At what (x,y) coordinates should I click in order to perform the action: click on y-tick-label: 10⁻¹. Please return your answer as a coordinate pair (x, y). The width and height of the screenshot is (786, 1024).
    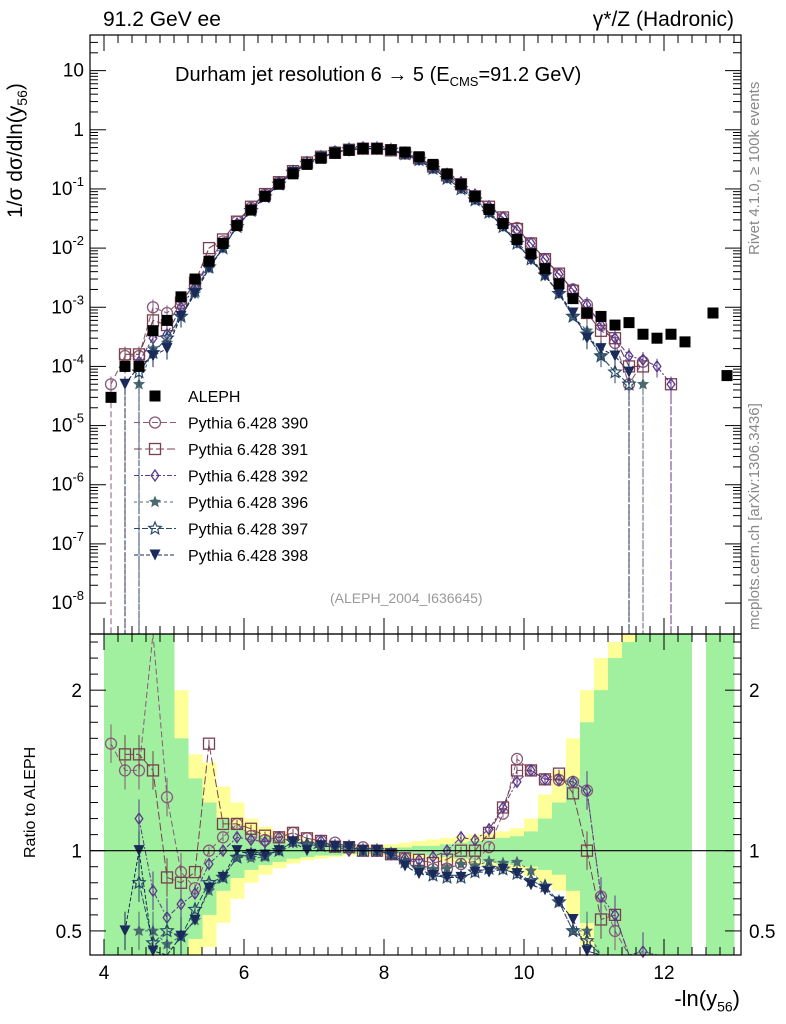
    Looking at the image, I should click on (67, 187).